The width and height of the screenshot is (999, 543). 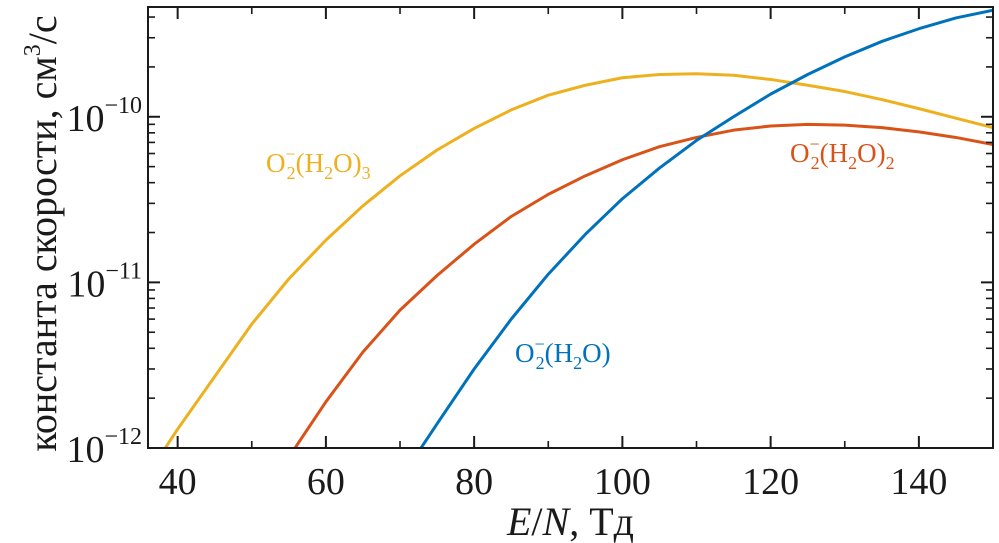 I want to click on x-axis-title: E/N, Тд, so click(x=570, y=521).